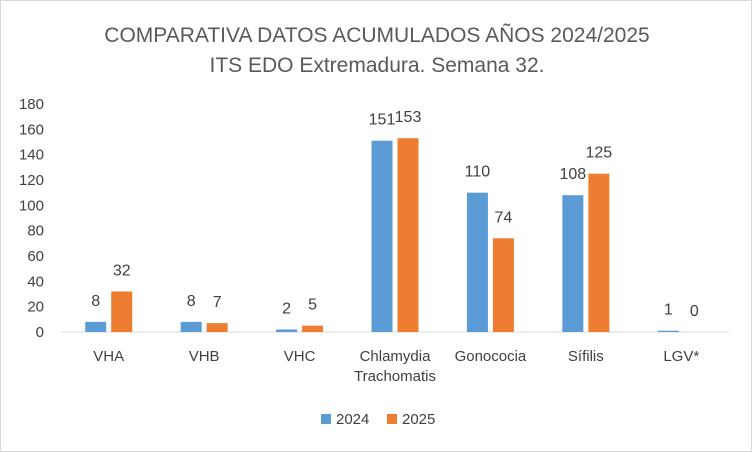  Describe the element at coordinates (392, 419) in the screenshot. I see `legend-swatch-2025` at that location.